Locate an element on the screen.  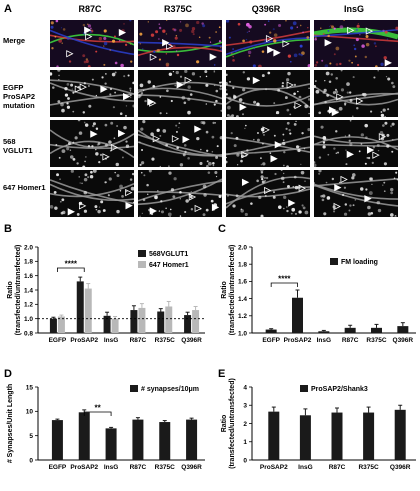
y-tick-label: 1.8 is located at coordinates (242, 265).